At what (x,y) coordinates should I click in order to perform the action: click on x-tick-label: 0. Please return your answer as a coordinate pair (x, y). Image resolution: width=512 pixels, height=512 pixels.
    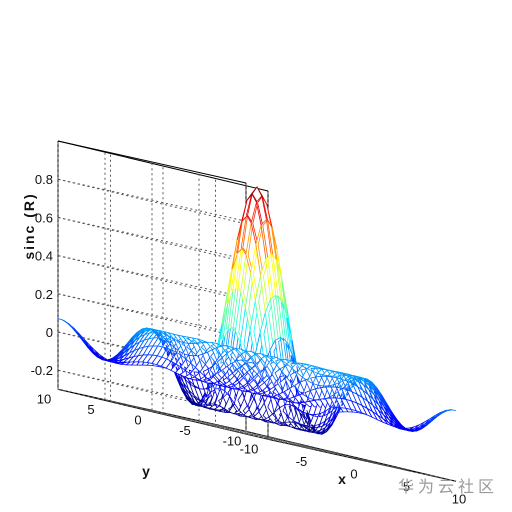
    Looking at the image, I should click on (353, 473).